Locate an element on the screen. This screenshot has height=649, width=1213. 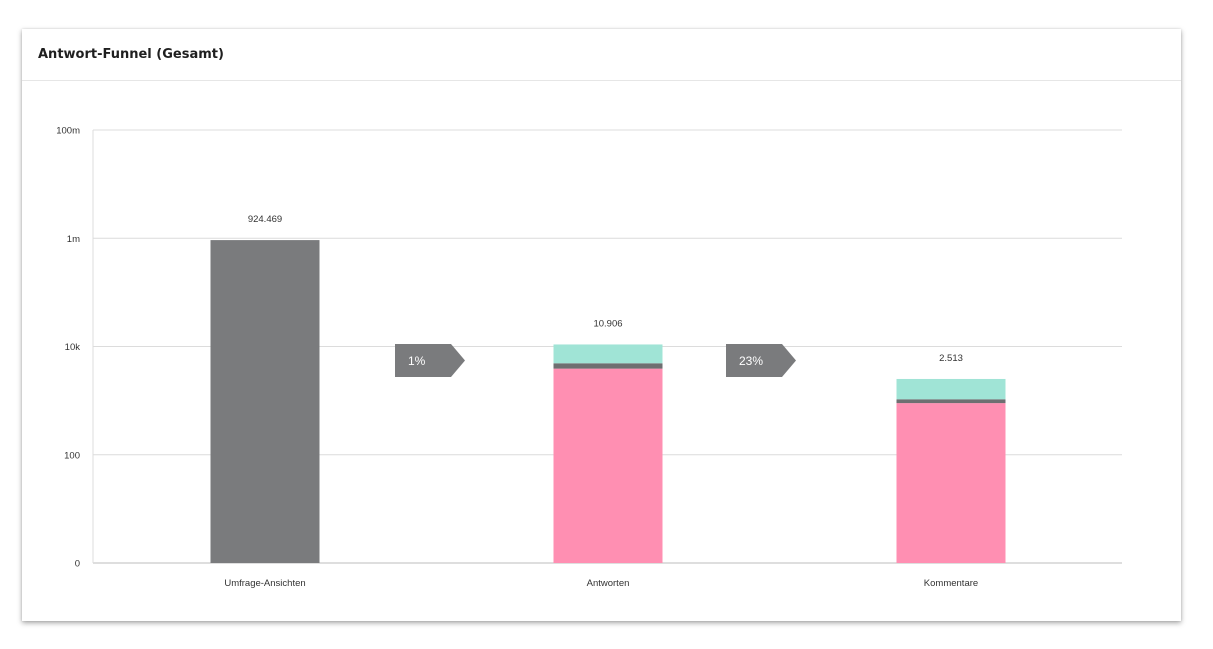
x-category-label: Kommentare is located at coordinates (951, 583).